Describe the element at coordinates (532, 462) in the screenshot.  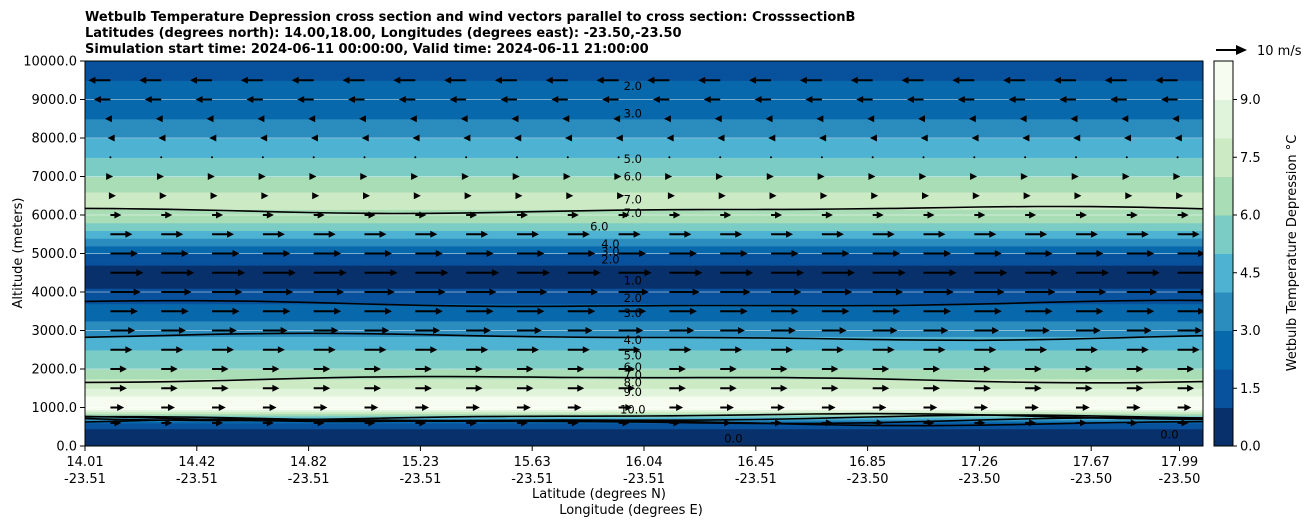
I see `x-tick-label-latitude: 15.63` at that location.